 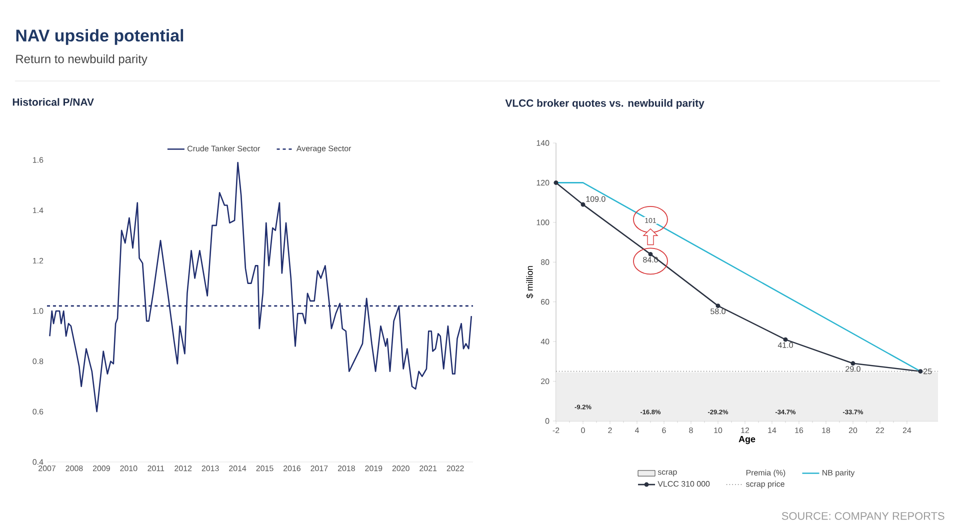 What do you see at coordinates (604, 104) in the screenshot?
I see `chart-title: VLCC broker quotes vs. newbuild parity` at bounding box center [604, 104].